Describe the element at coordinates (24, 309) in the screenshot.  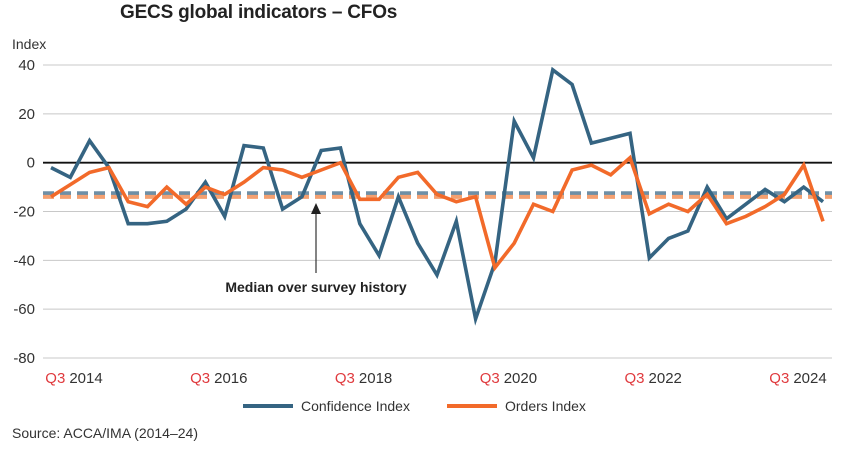
I see `y-tick-label: -60` at that location.